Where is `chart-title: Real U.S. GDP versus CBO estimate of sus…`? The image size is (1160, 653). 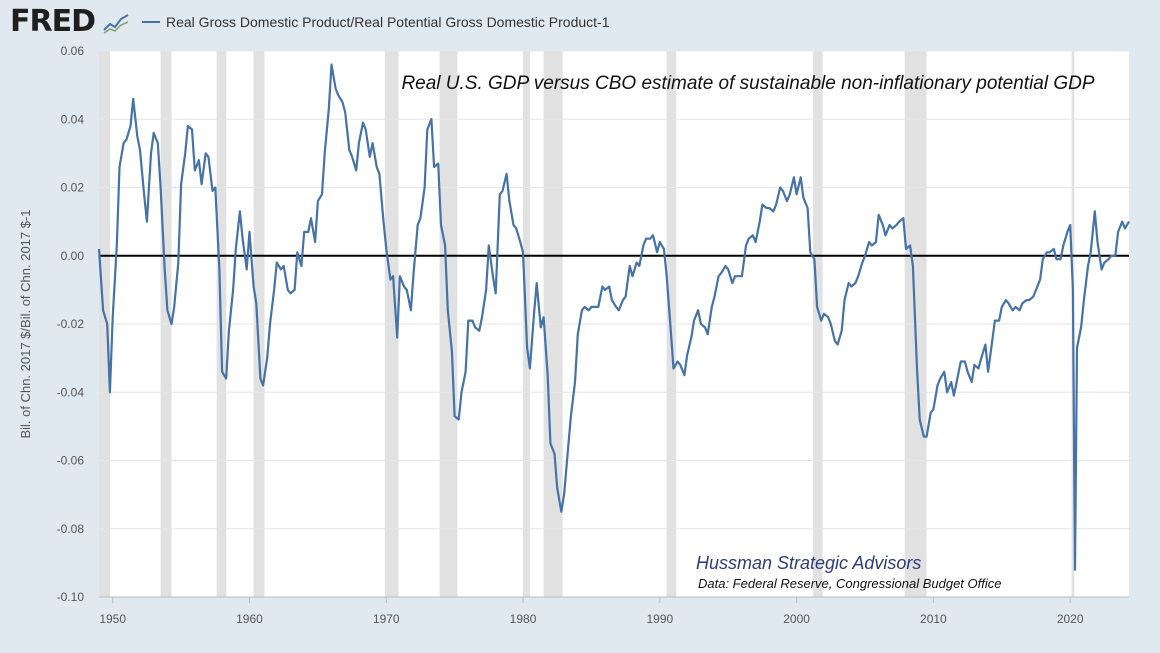 chart-title: Real U.S. GDP versus CBO estimate of sus… is located at coordinates (747, 83).